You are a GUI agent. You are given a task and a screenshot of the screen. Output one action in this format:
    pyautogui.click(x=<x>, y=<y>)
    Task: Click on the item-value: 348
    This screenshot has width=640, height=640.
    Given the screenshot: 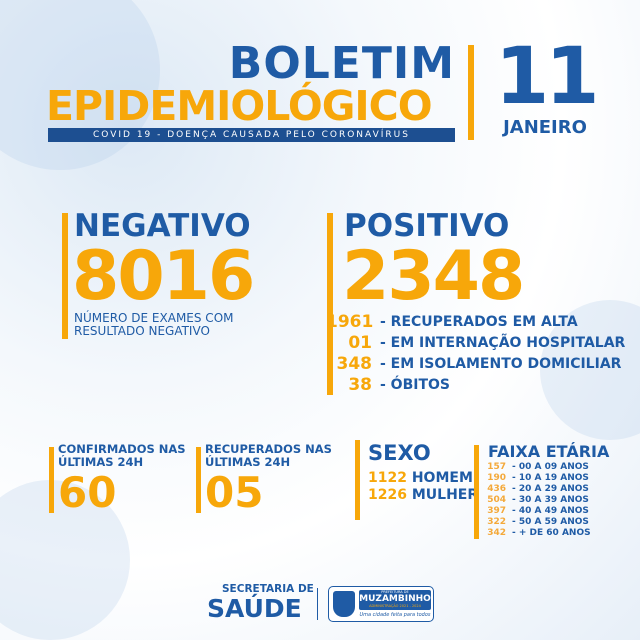 What is the action you would take?
    pyautogui.click(x=354, y=363)
    